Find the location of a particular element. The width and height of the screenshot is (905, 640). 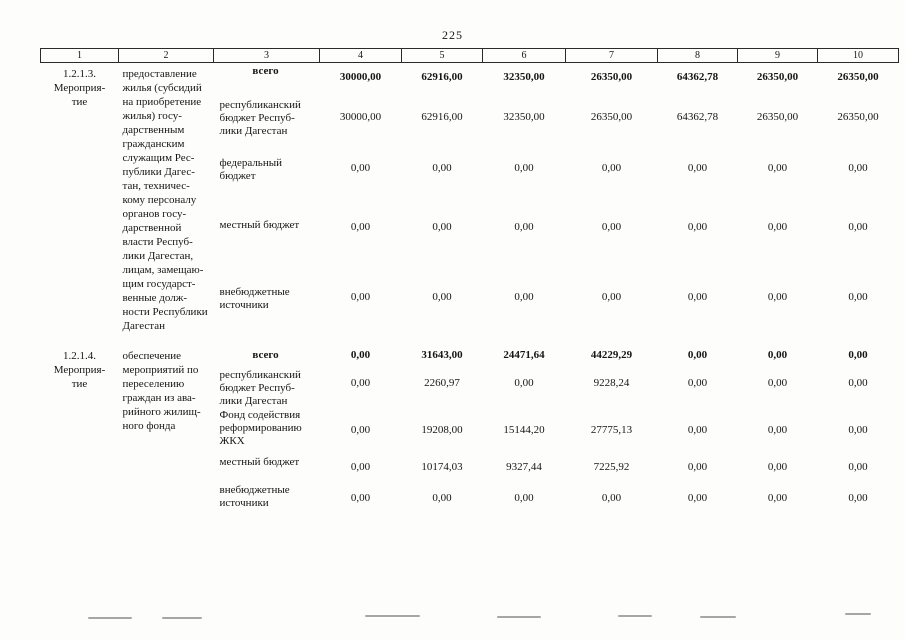

column-header-1: 1 is located at coordinates (79, 55).